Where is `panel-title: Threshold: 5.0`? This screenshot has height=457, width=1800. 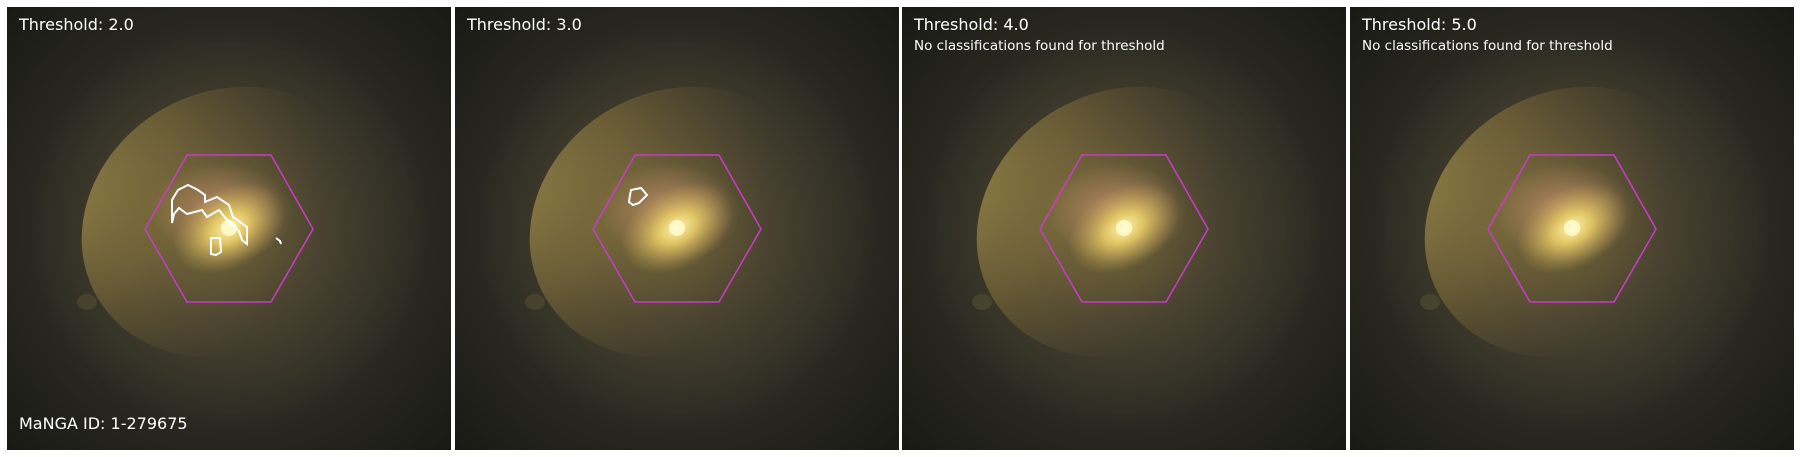
panel-title: Threshold: 5.0 is located at coordinates (1419, 24).